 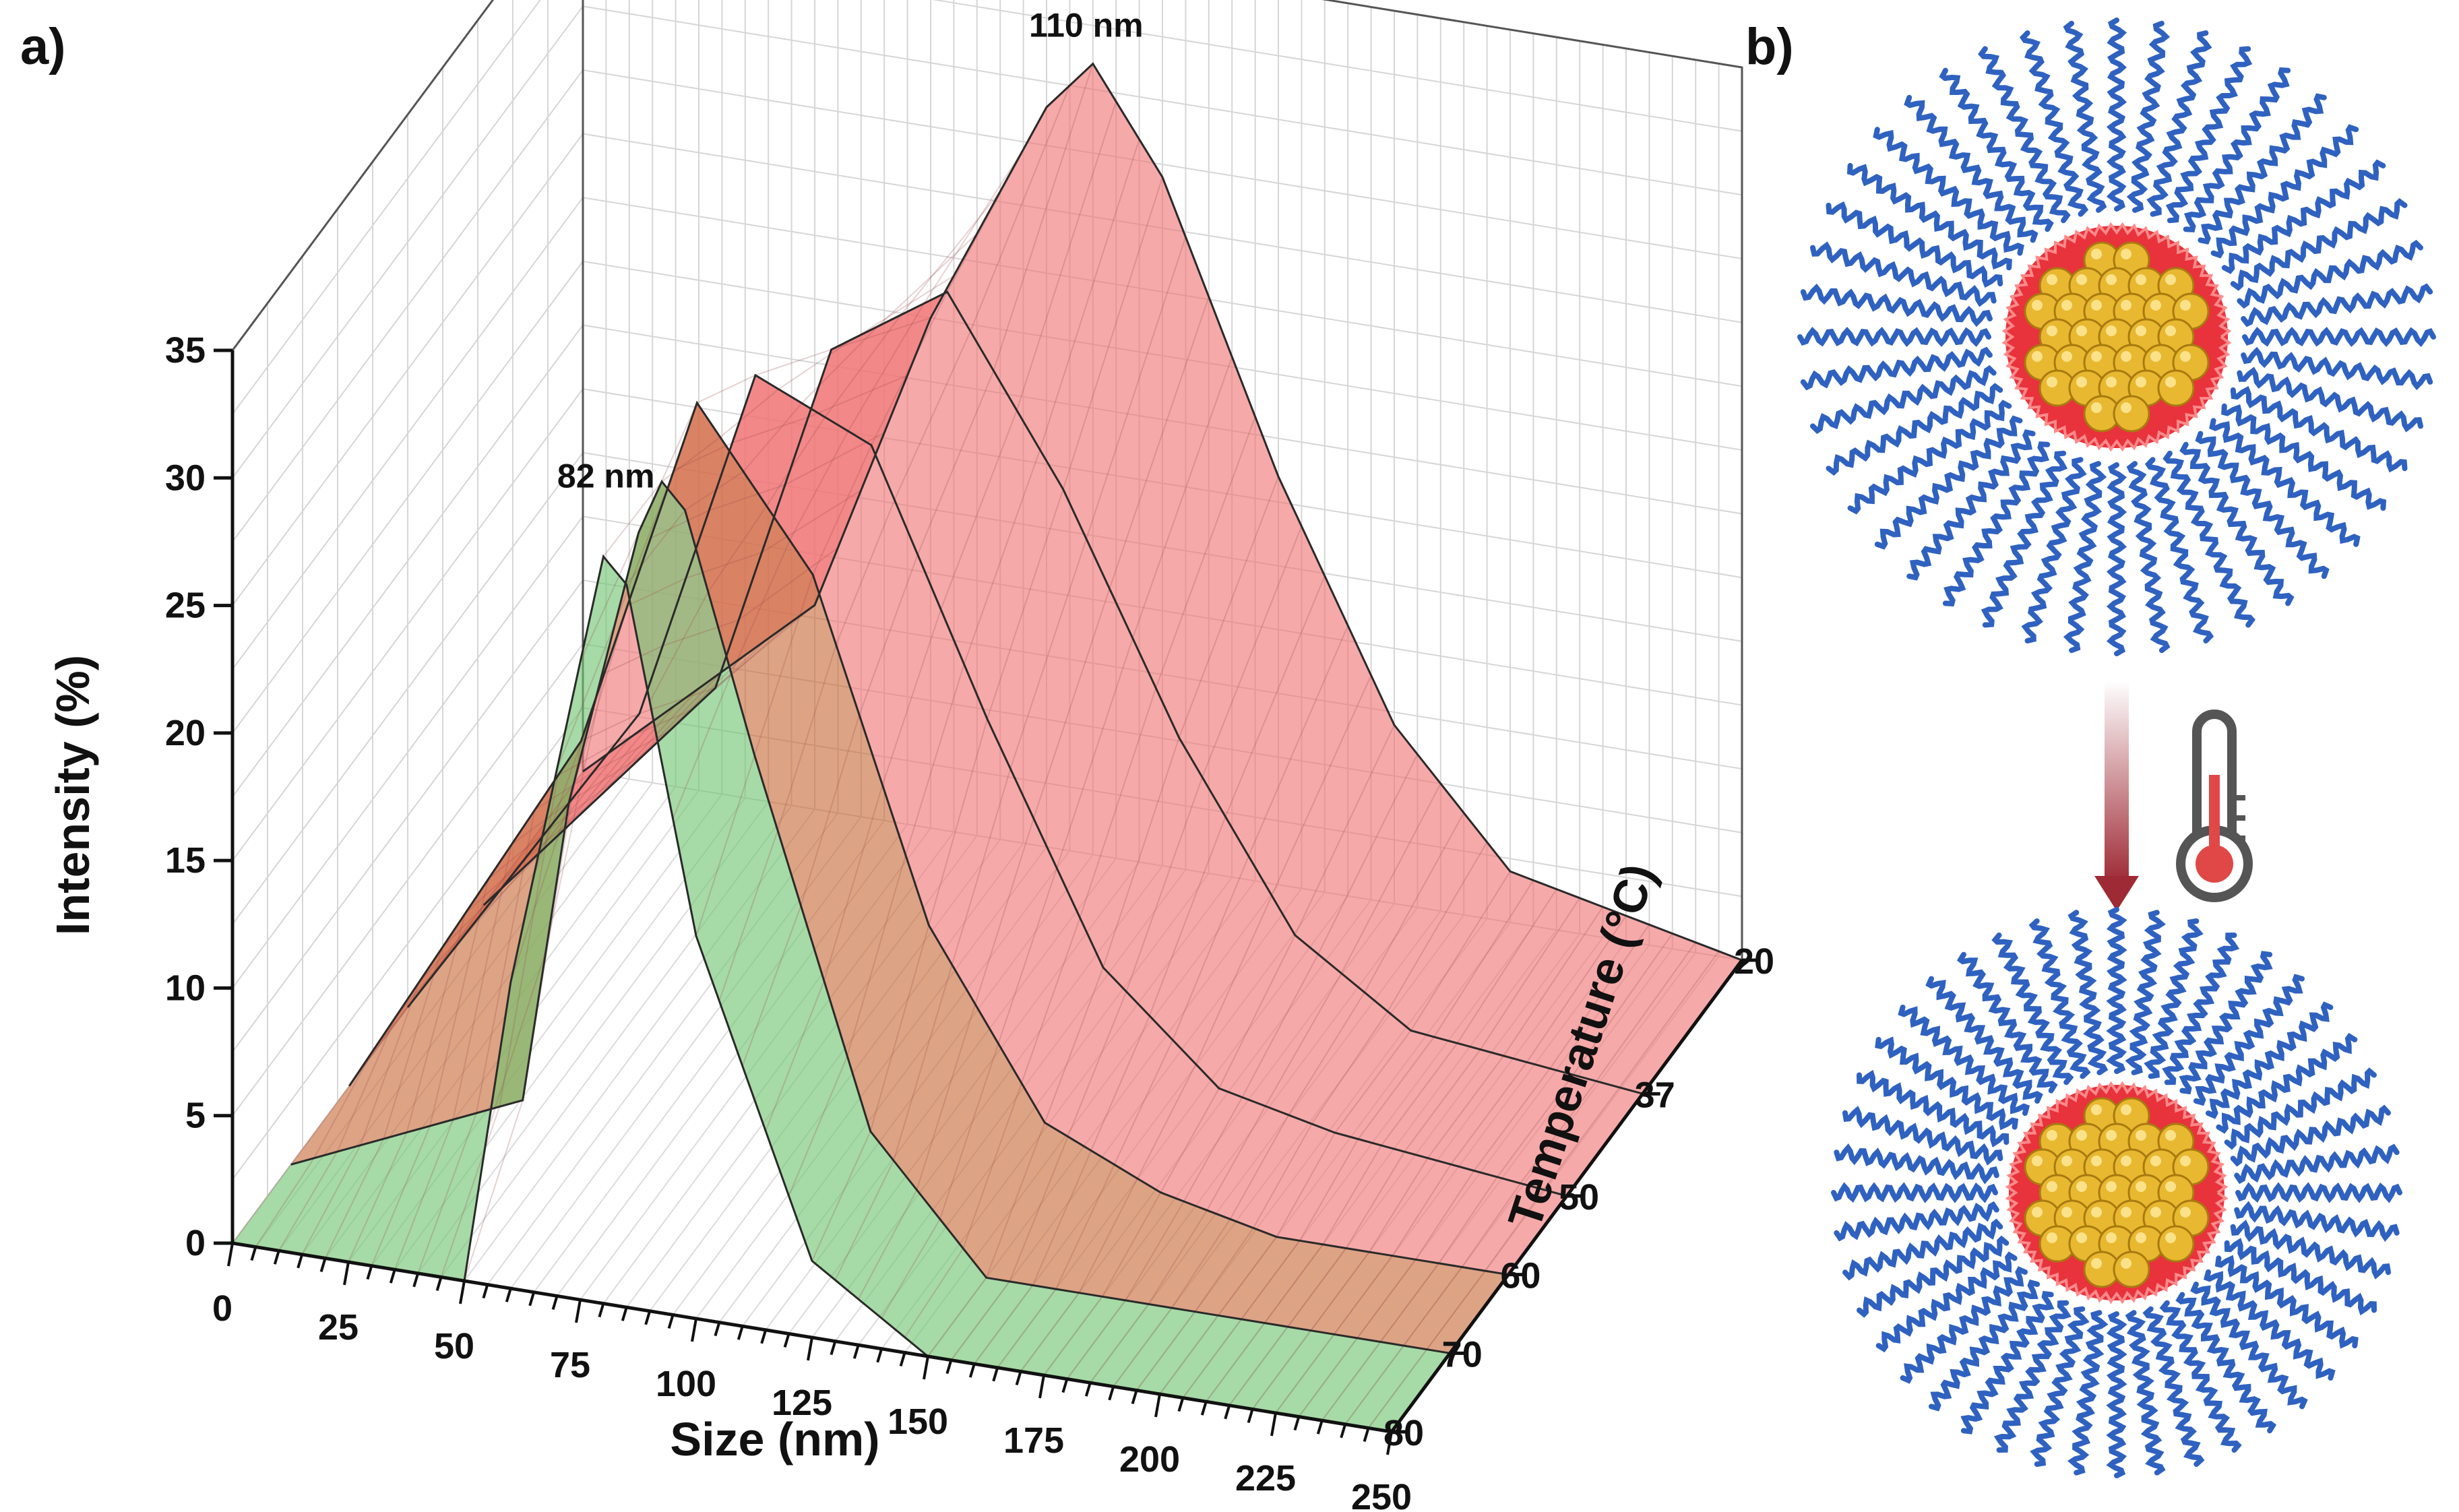 What do you see at coordinates (918, 1421) in the screenshot?
I see `x-tick-label: 150` at bounding box center [918, 1421].